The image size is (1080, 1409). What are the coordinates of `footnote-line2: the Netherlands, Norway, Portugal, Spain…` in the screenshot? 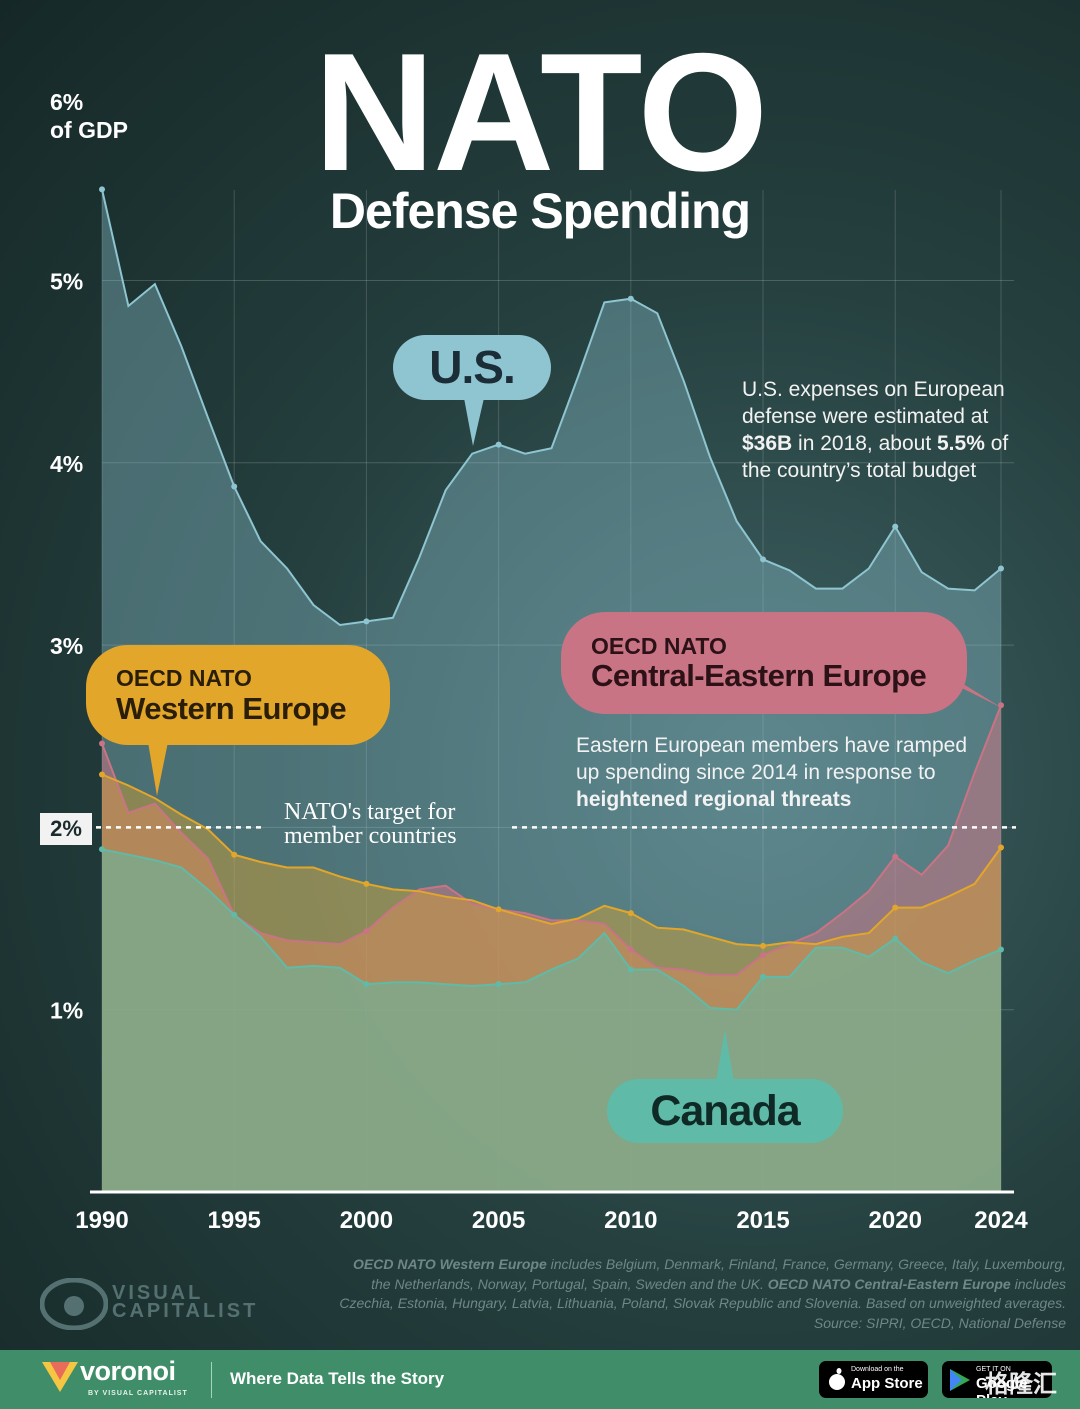 It's located at (676, 1285).